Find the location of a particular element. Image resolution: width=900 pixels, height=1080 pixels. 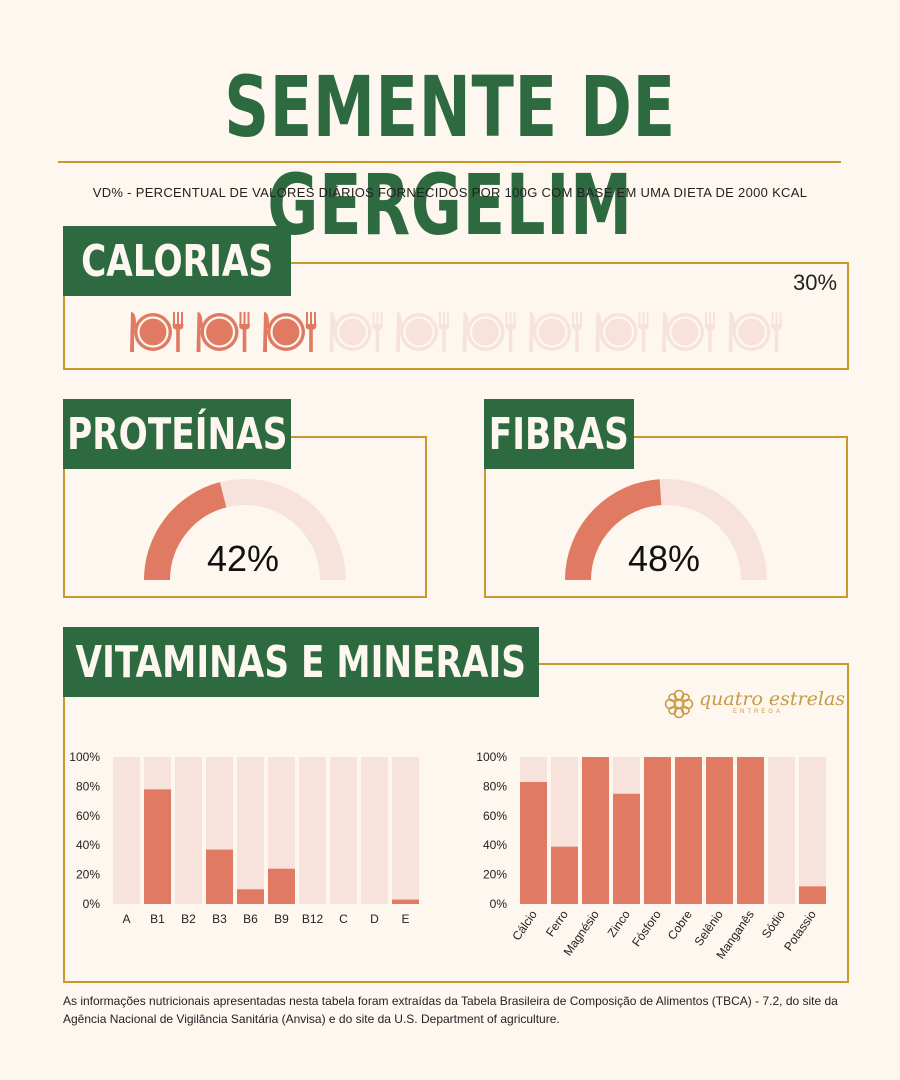

fibras-percent: 48% is located at coordinates (664, 558).